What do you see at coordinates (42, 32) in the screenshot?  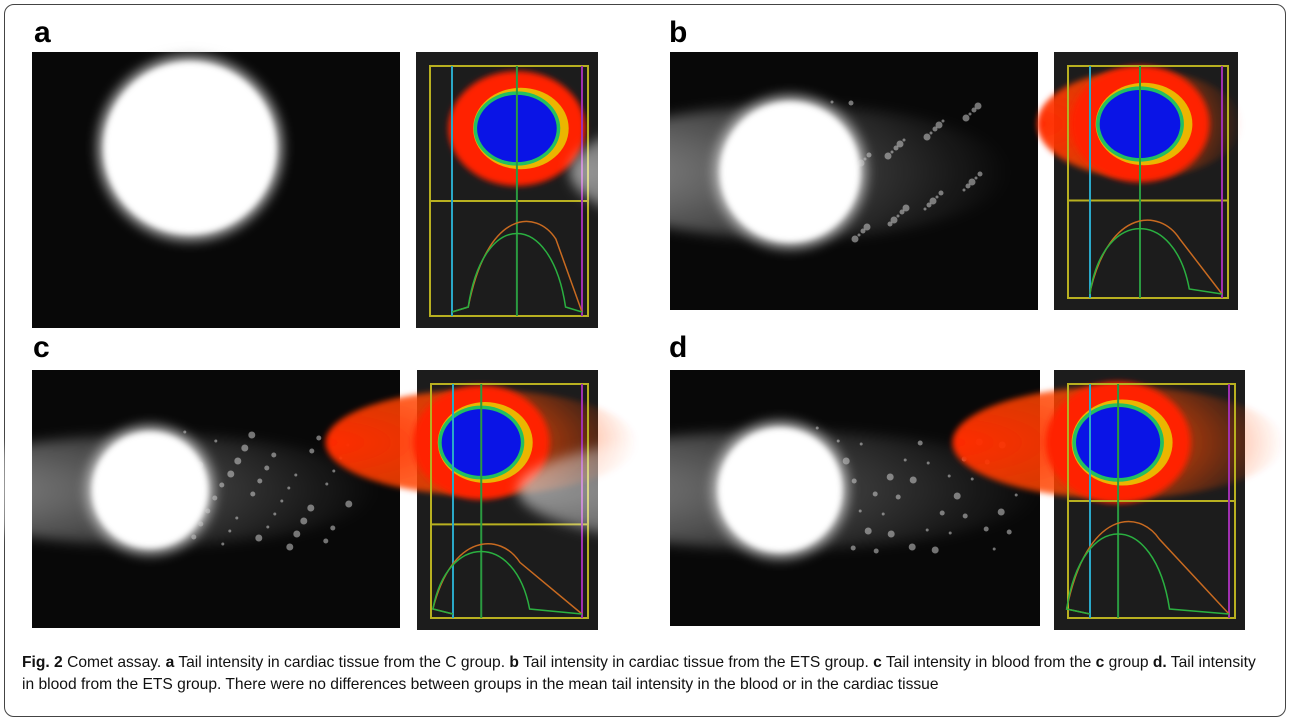 I see `panel-label: a` at bounding box center [42, 32].